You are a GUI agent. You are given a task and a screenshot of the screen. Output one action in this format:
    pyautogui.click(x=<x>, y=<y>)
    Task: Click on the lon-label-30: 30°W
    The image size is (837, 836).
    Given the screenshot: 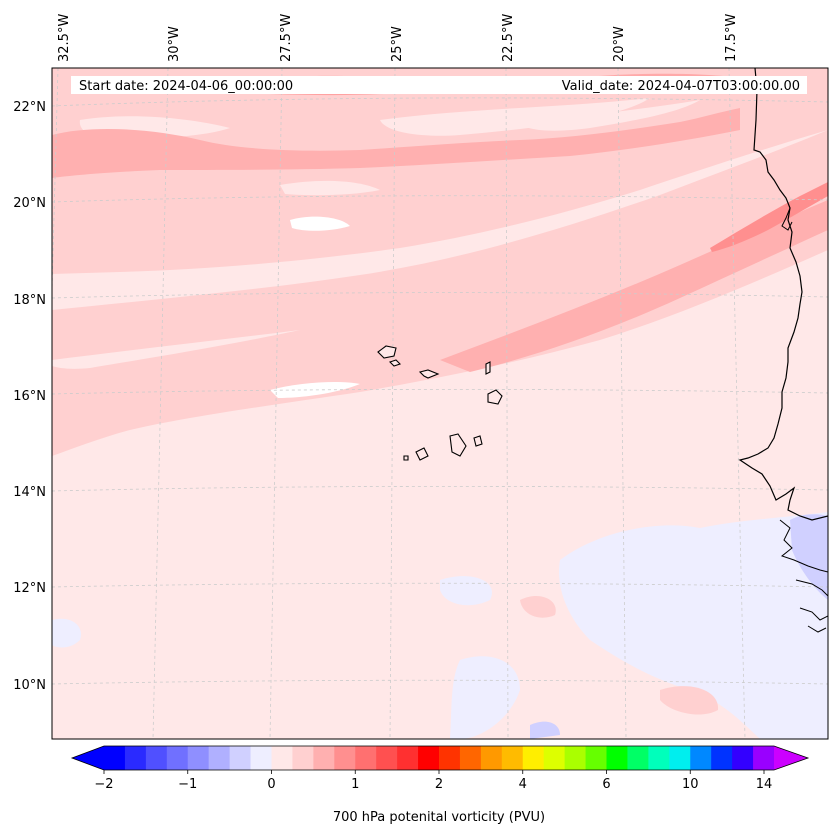 What is the action you would take?
    pyautogui.click(x=174, y=44)
    